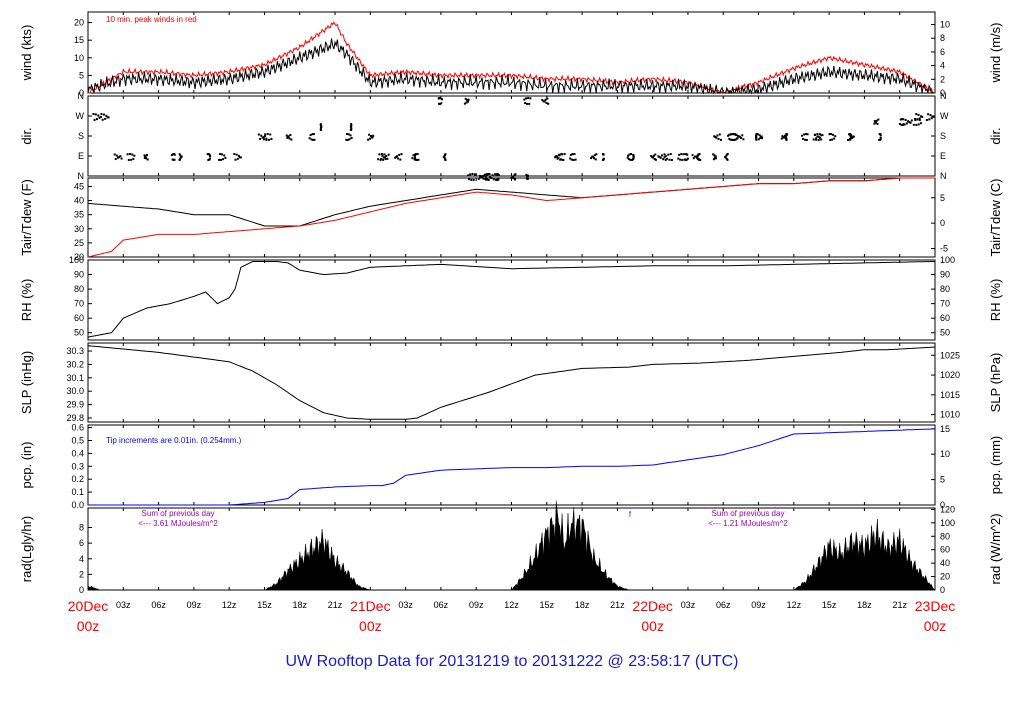 This screenshot has height=705, width=1024. Describe the element at coordinates (945, 333) in the screenshot. I see `right-tick-label: 50` at that location.